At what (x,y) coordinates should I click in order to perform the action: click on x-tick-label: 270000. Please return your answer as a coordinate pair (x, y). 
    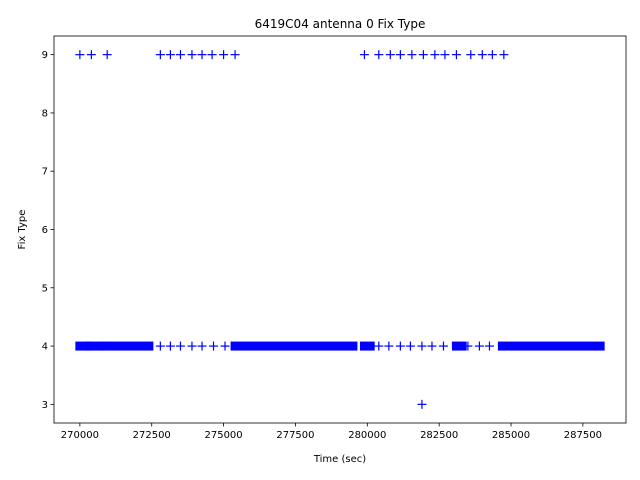
    Looking at the image, I should click on (80, 435).